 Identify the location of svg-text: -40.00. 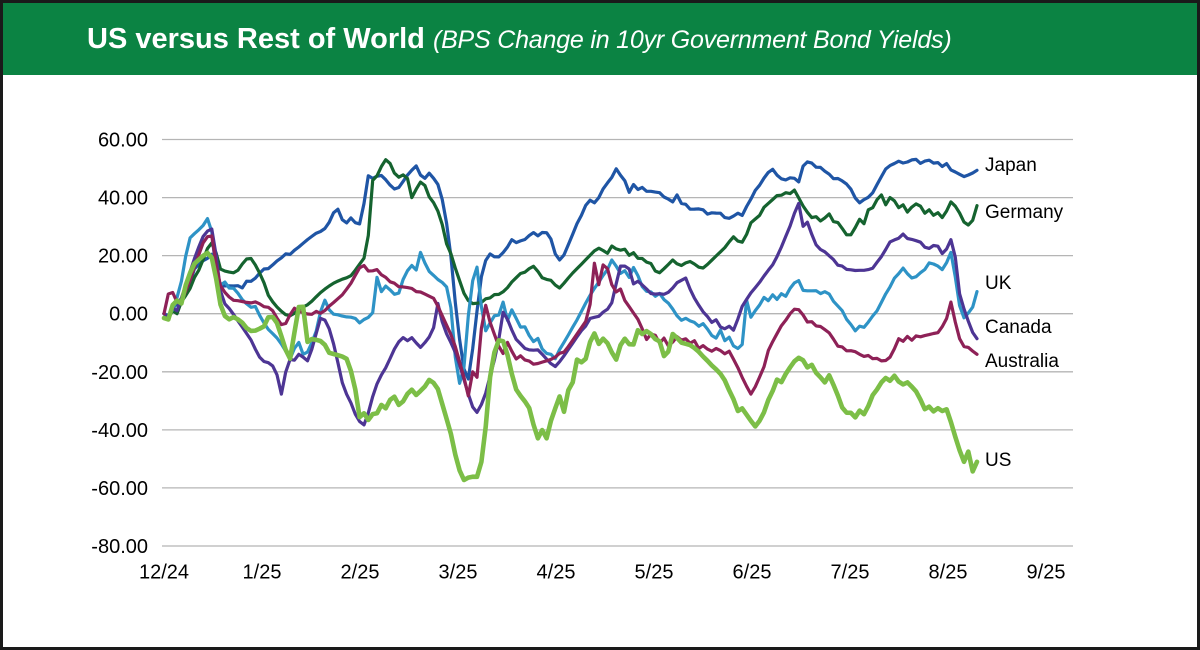
(119, 431).